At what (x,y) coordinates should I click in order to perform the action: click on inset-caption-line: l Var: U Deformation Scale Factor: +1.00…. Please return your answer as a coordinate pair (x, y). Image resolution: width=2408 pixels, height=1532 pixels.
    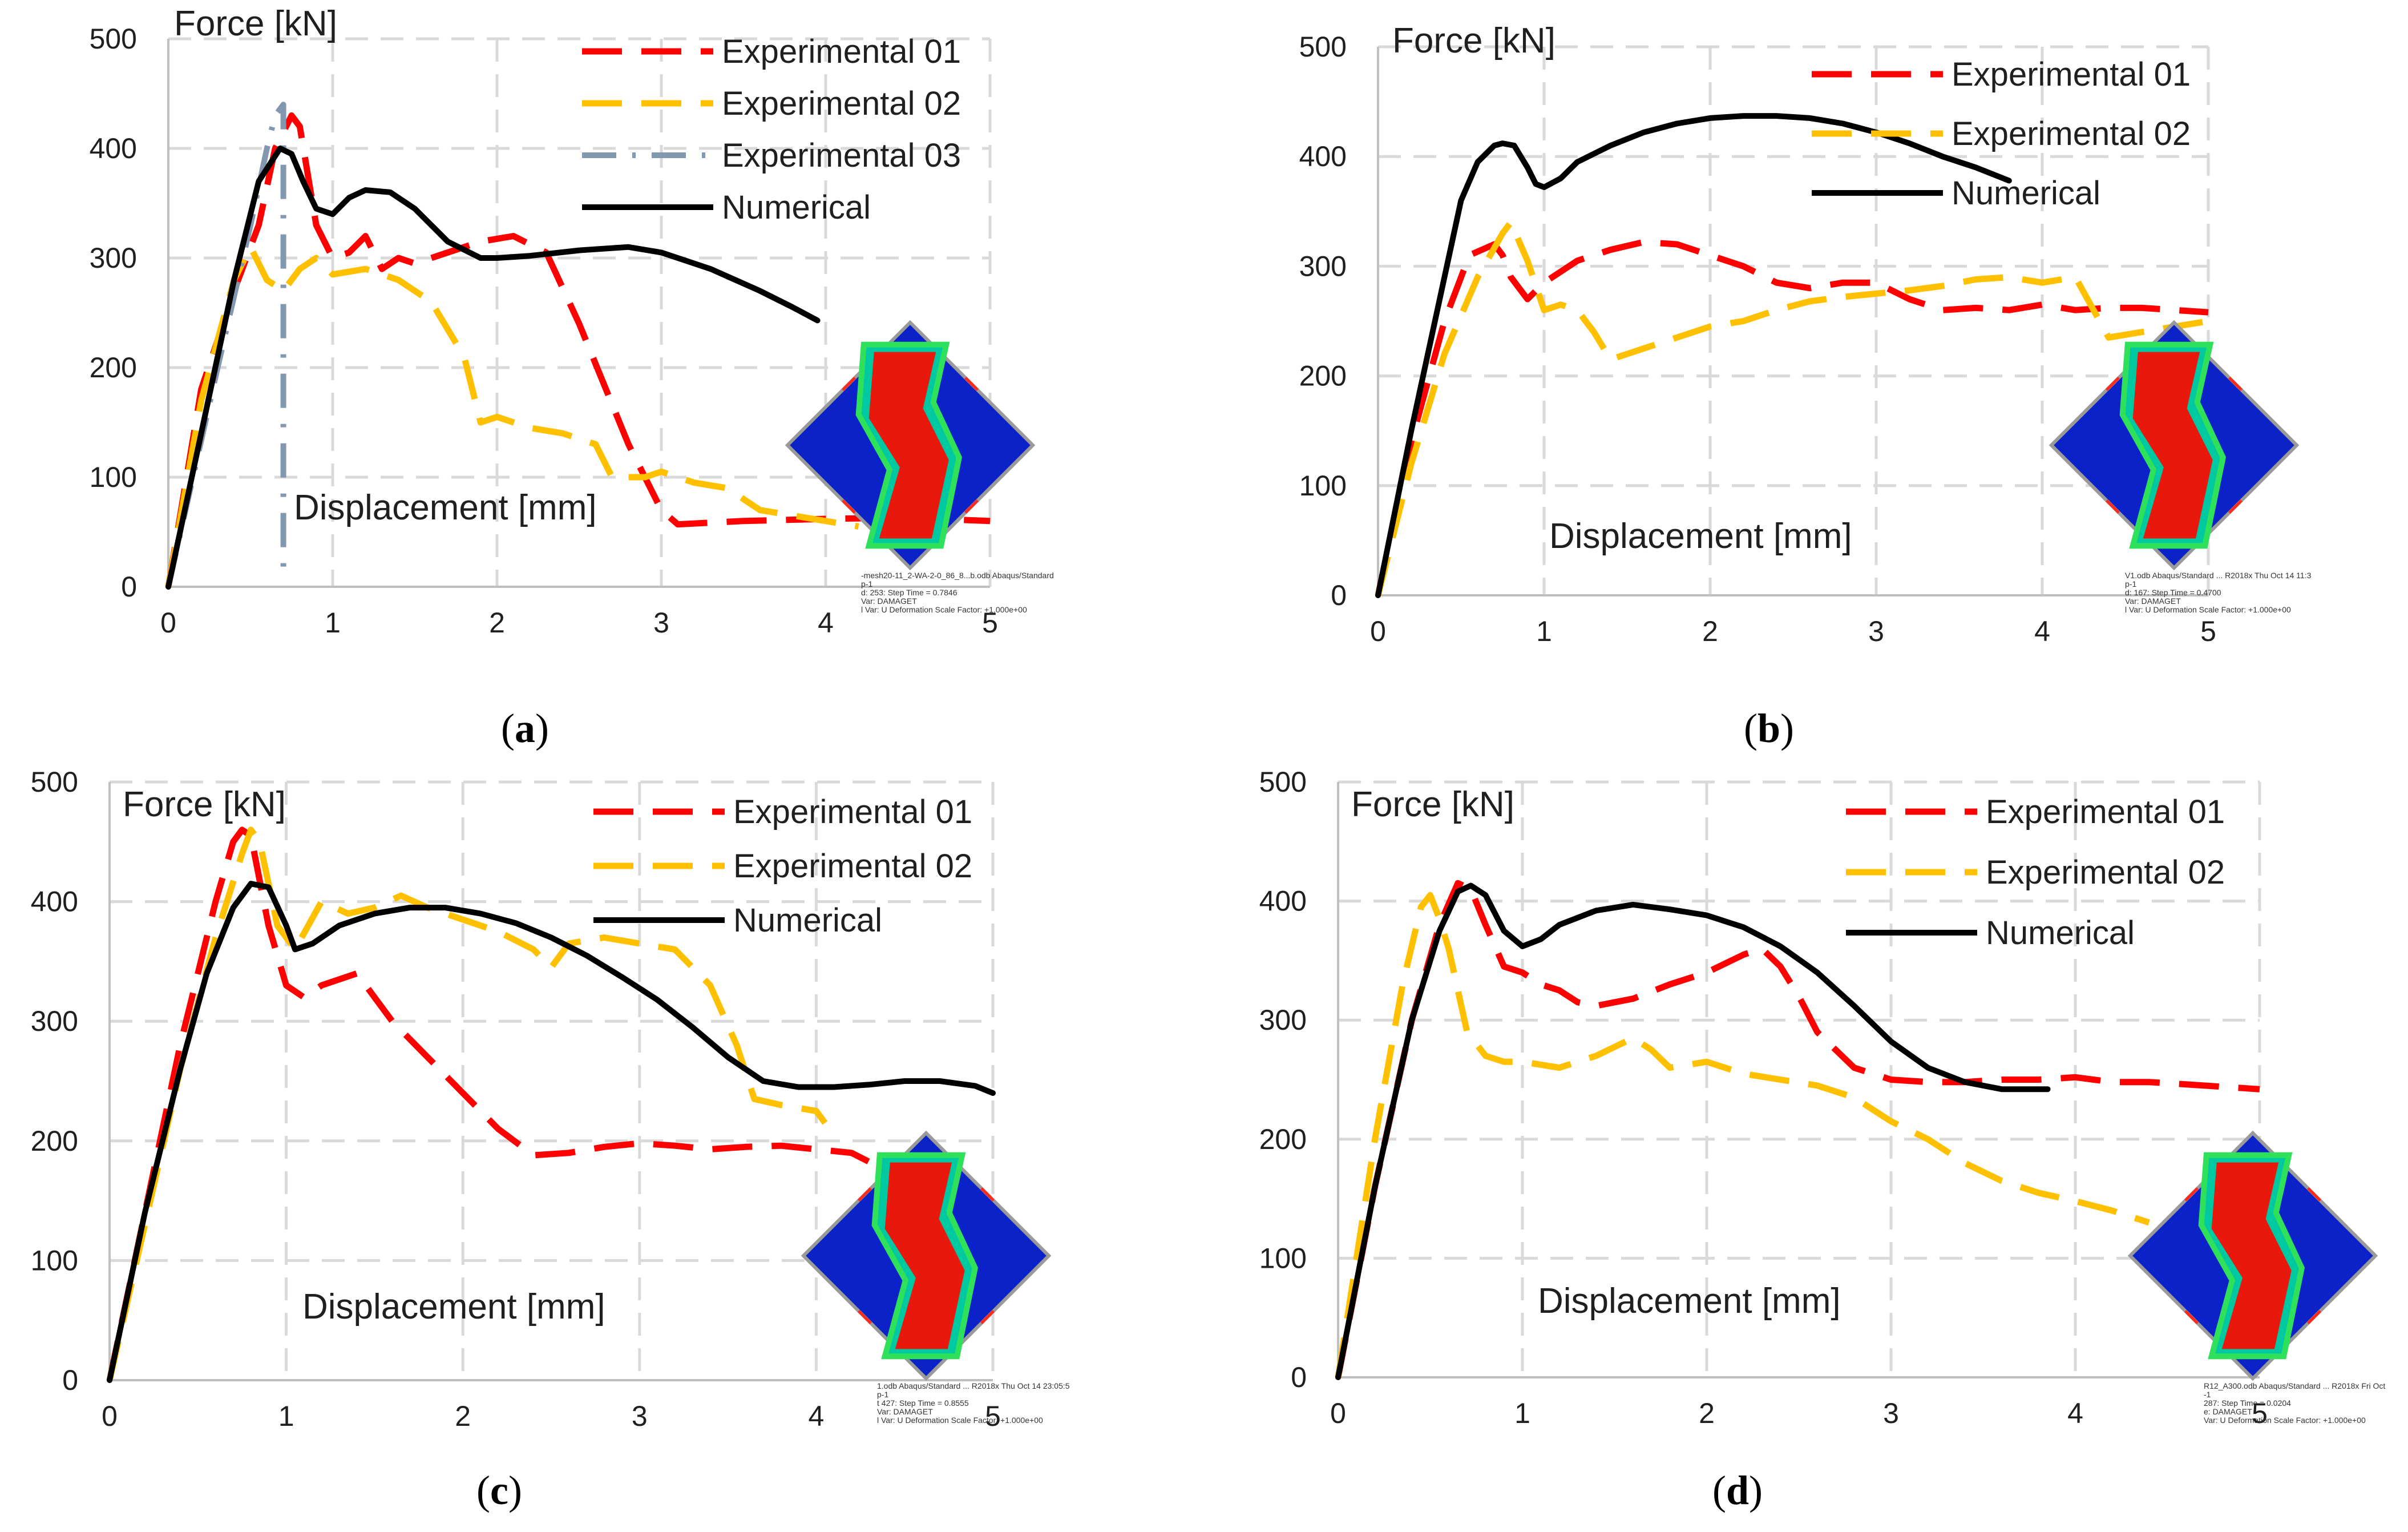
    Looking at the image, I should click on (2208, 609).